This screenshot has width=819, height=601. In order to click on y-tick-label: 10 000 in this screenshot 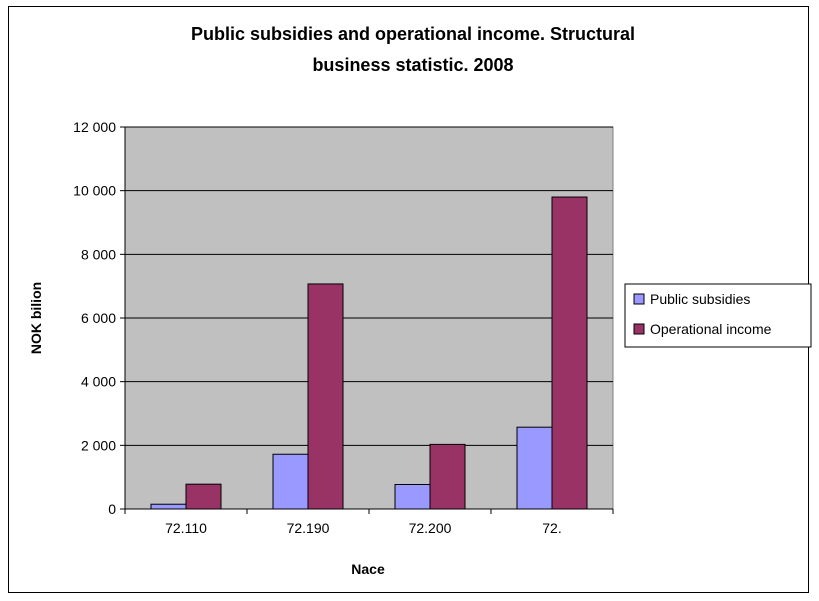, I will do `click(94, 191)`.